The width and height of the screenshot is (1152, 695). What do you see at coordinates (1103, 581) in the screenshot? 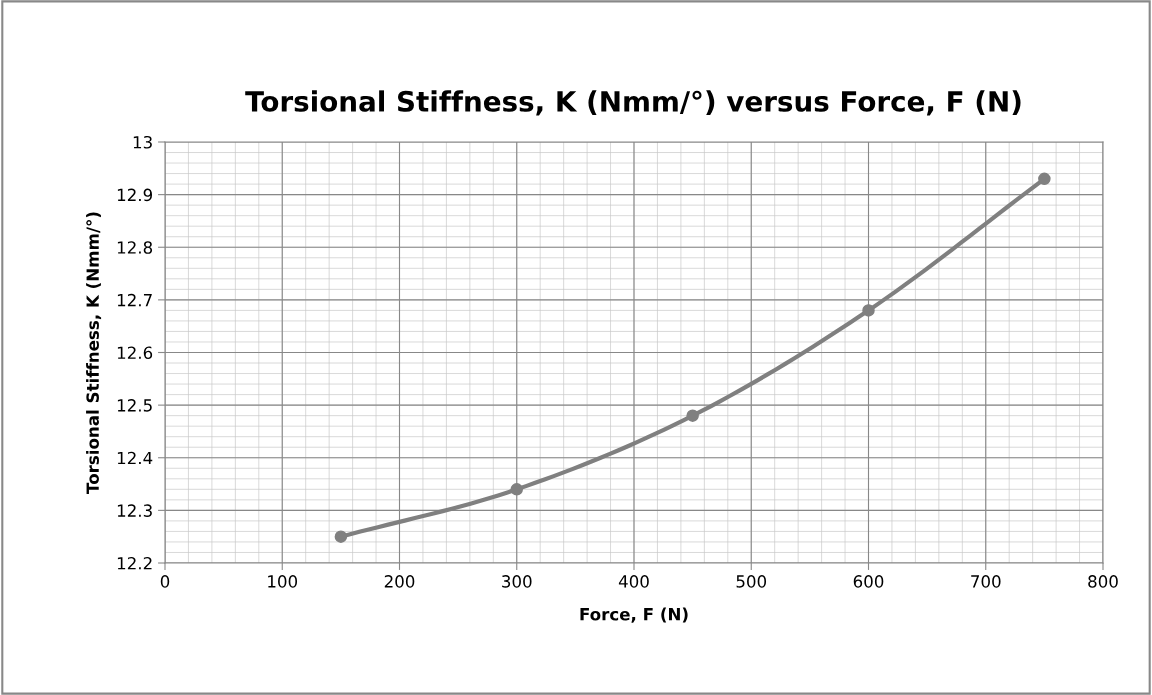
I see `x-tick-label: 800` at bounding box center [1103, 581].